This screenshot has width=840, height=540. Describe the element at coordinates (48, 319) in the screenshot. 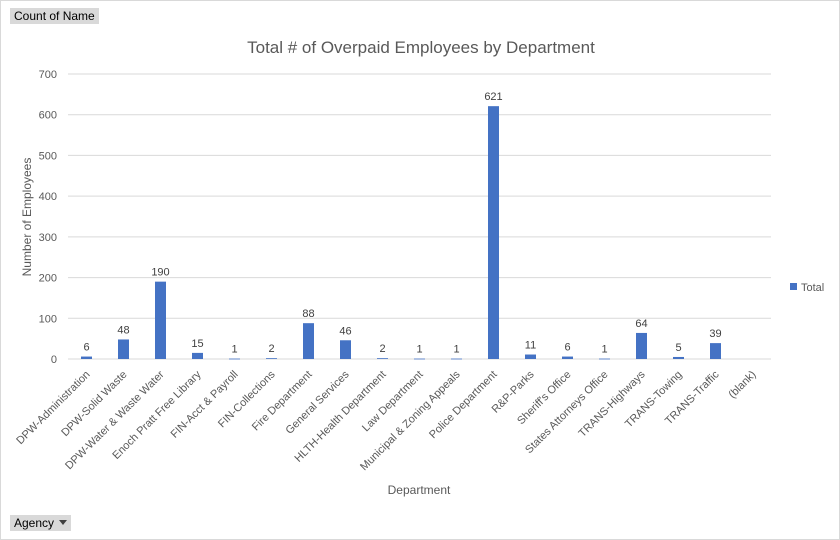

I see `y-tick-label: 100` at that location.